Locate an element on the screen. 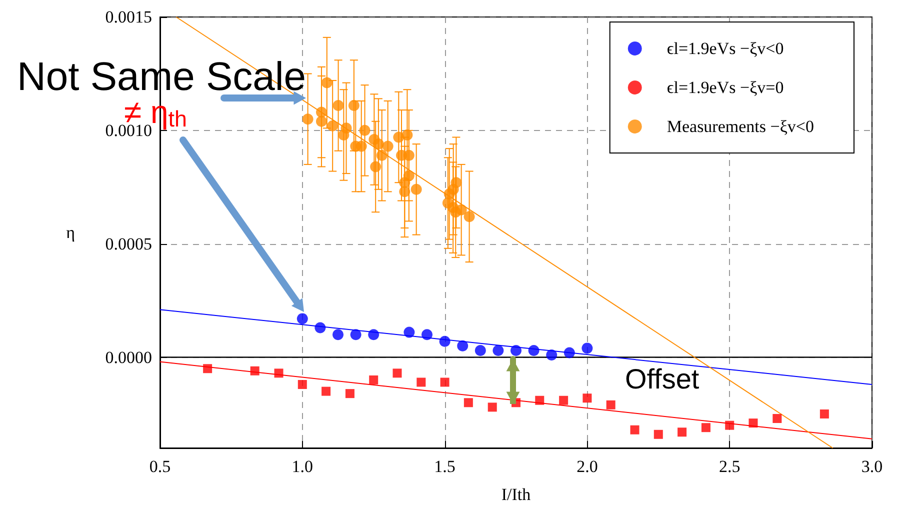 Image resolution: width=899 pixels, height=517 pixels. legend-label: ϵl=1.9eVs −ξv<0 is located at coordinates (725, 48).